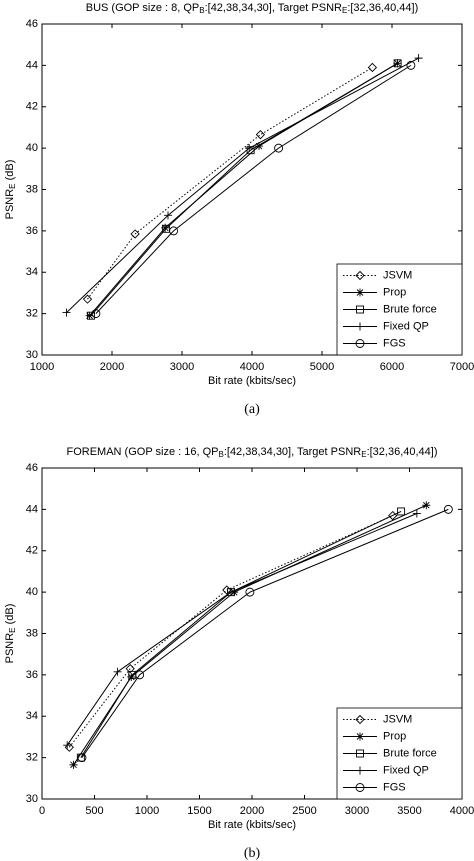 This screenshot has width=474, height=861. Describe the element at coordinates (462, 811) in the screenshot. I see `x-tick-label: 4000` at that location.